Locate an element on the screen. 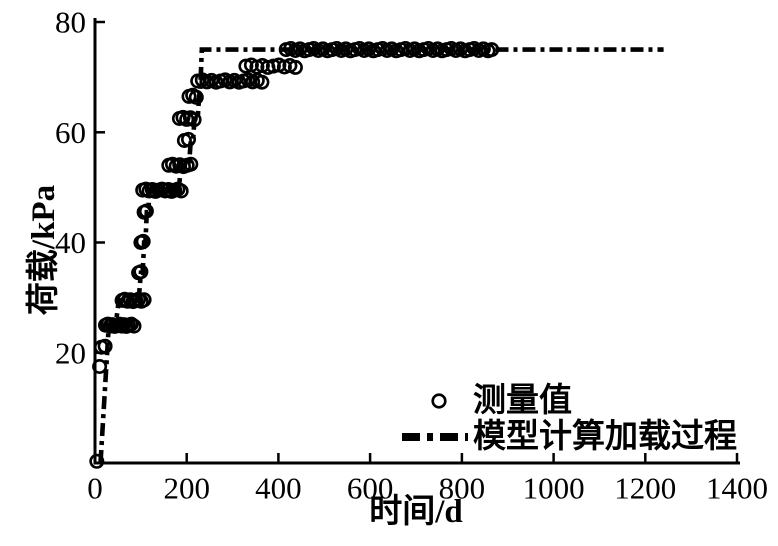 This screenshot has height=546, width=778. x-tick-label: 600 is located at coordinates (370, 488).